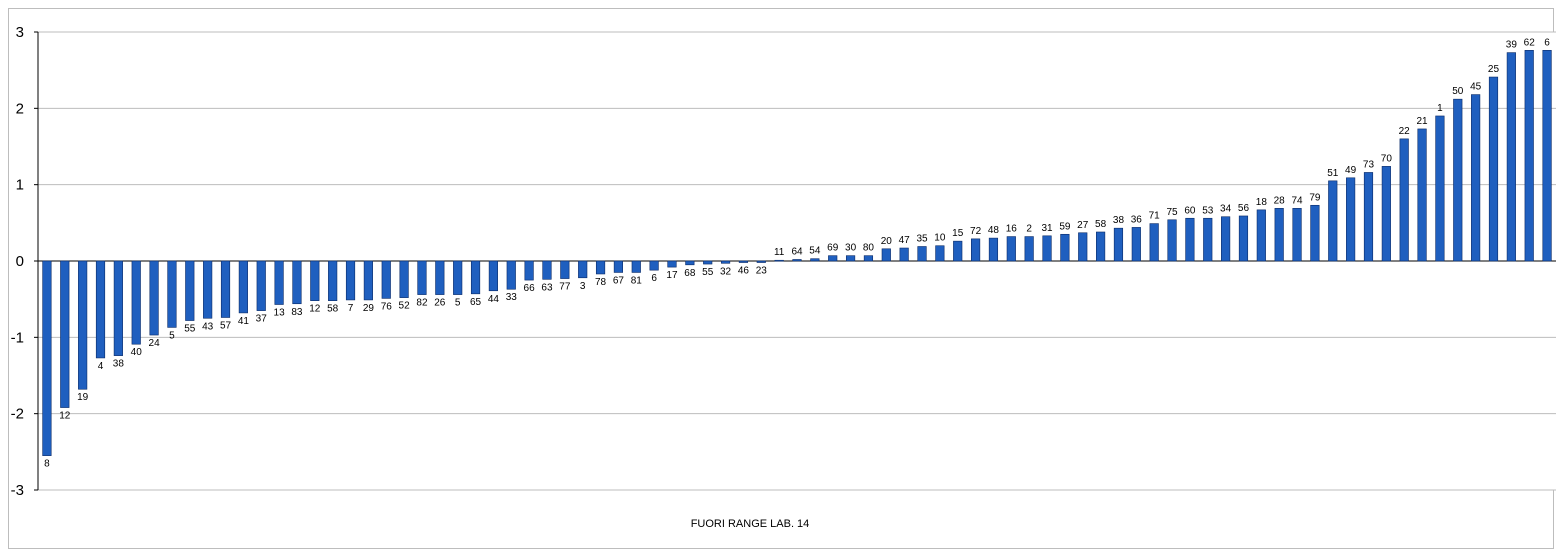 The image size is (1556, 551). I want to click on data-label: 27, so click(1083, 225).